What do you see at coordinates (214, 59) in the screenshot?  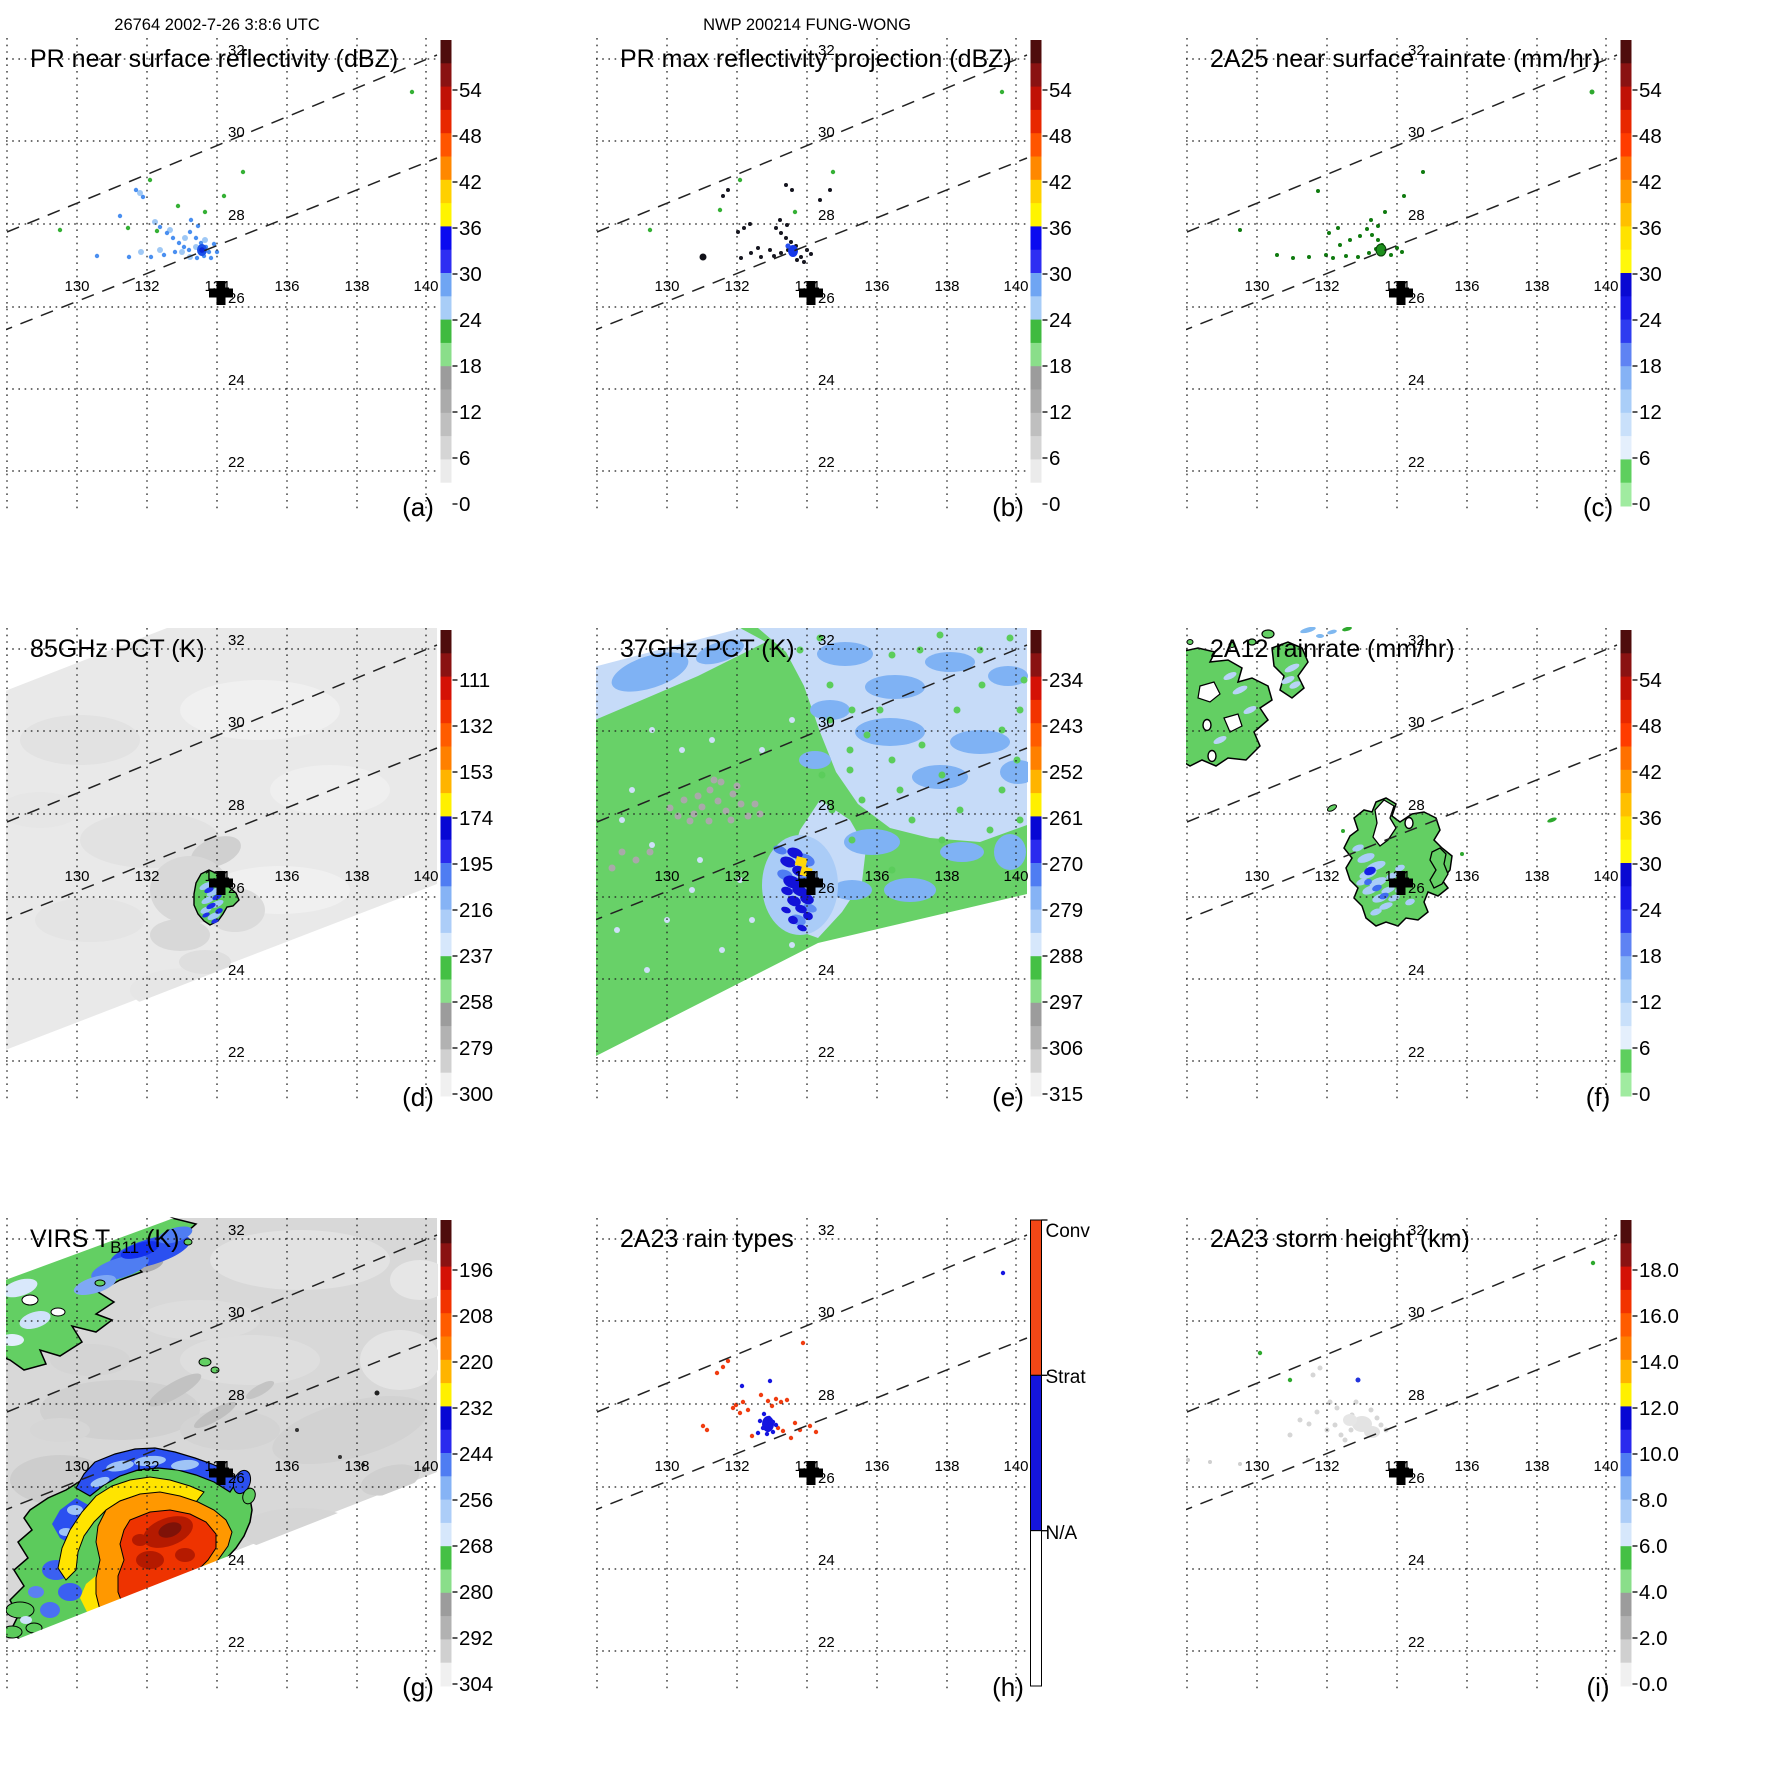 I see `panel-title: PR near surface reflectivity (dBZ)` at bounding box center [214, 59].